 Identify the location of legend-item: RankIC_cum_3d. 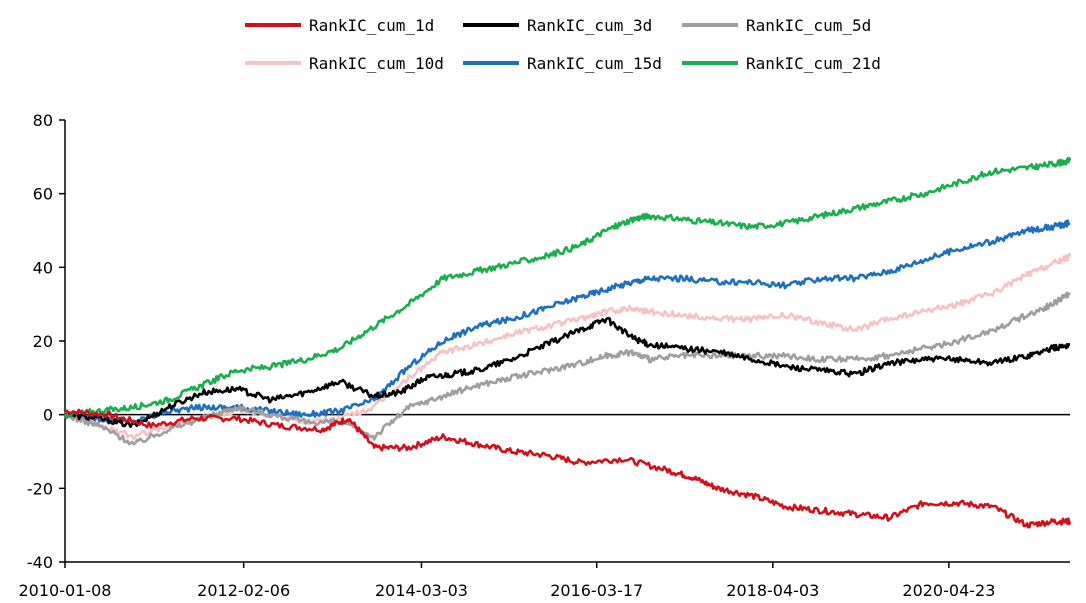
(557, 25).